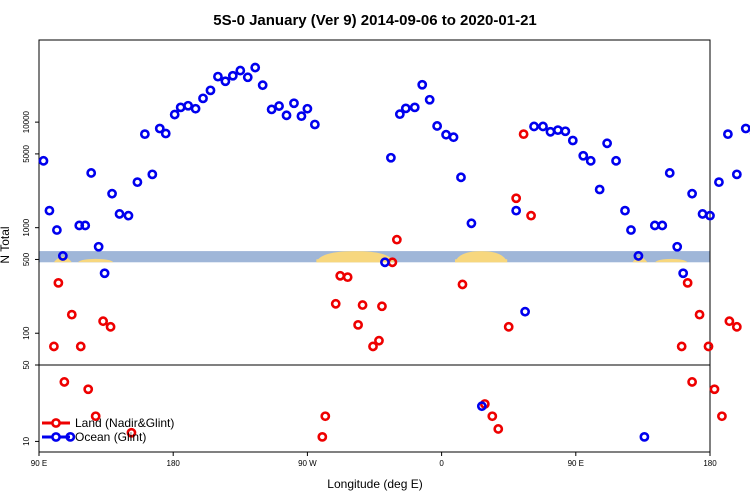 This screenshot has width=750, height=500. Describe the element at coordinates (307, 463) in the screenshot. I see `x-tick-label: 90 W` at that location.